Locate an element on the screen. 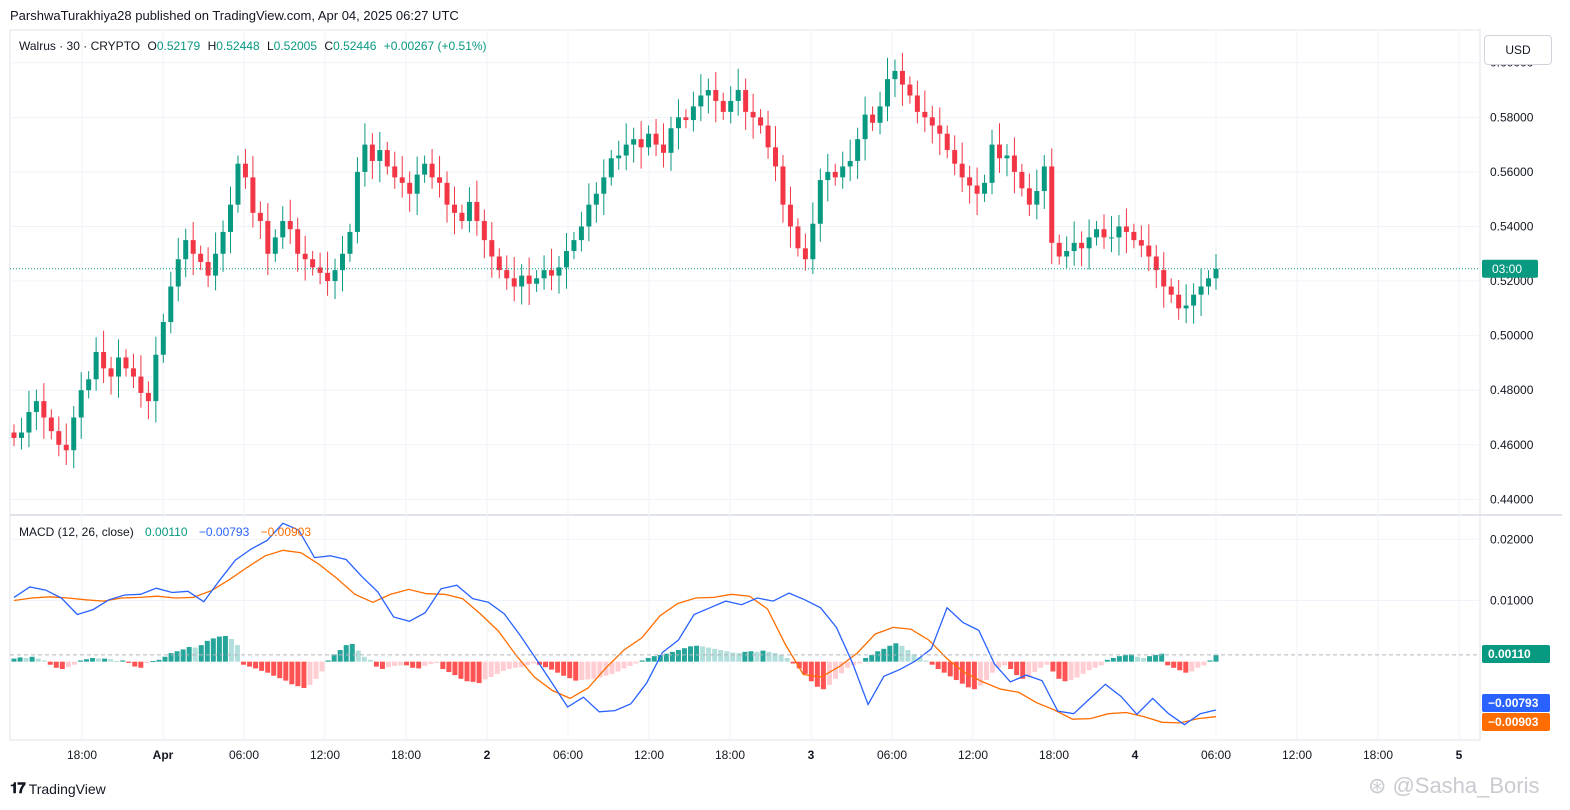 The image size is (1570, 810). macd-line-axis-label: −0.00793 is located at coordinates (1513, 703).